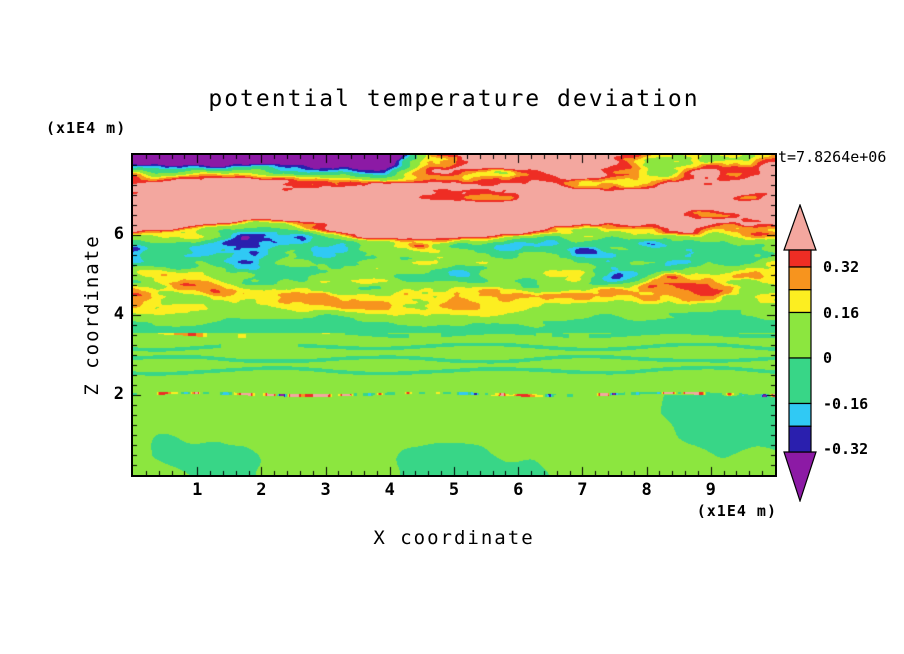 This screenshot has width=904, height=654. Describe the element at coordinates (86, 128) in the screenshot. I see `y-axis-unit-label: (x1E4 m)` at that location.